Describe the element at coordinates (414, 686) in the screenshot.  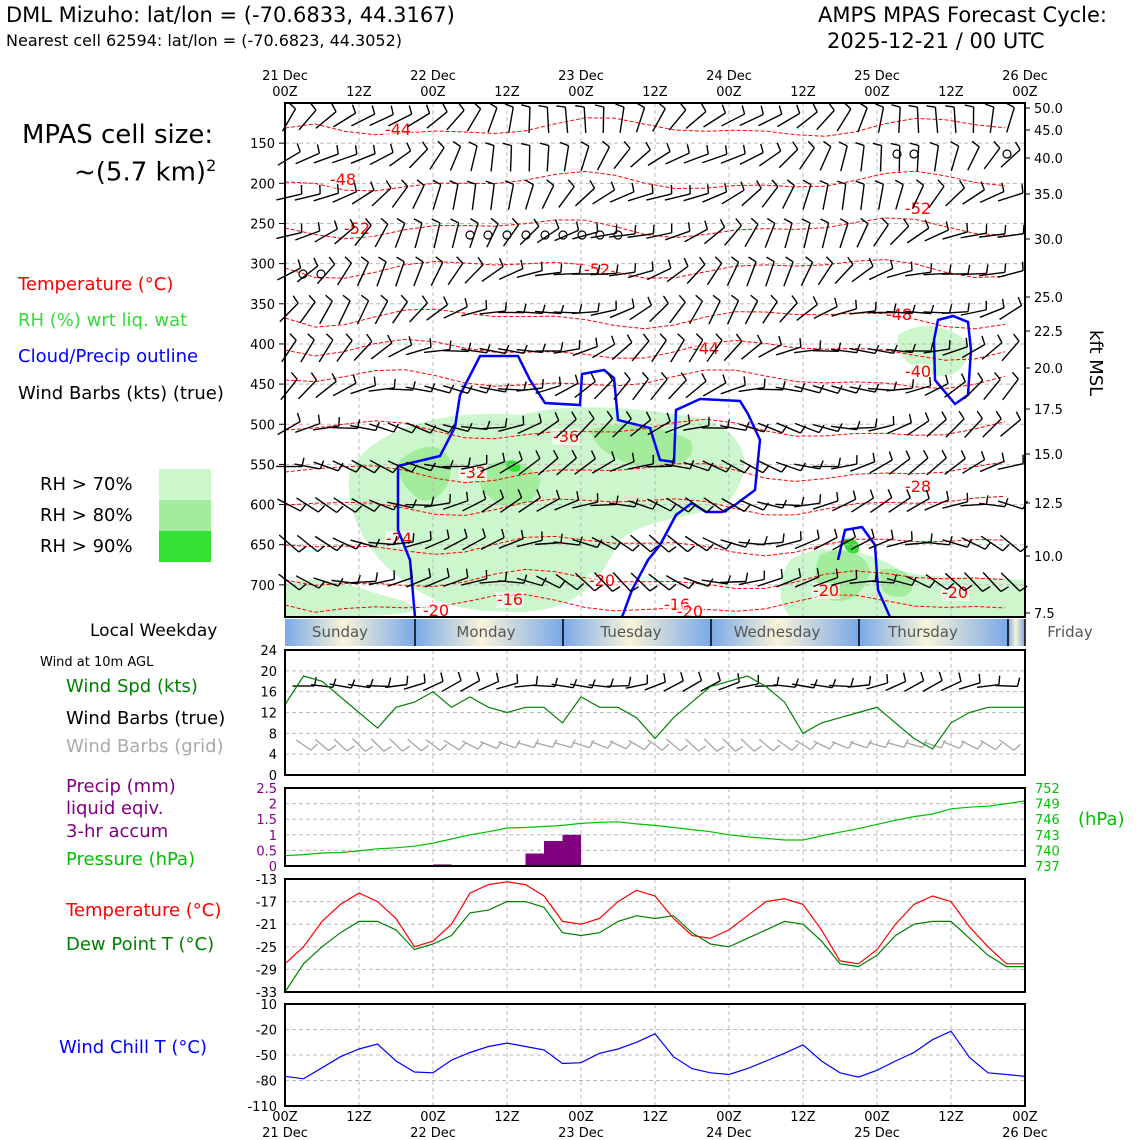
I see `sfc-barb-true-7-staff` at that location.